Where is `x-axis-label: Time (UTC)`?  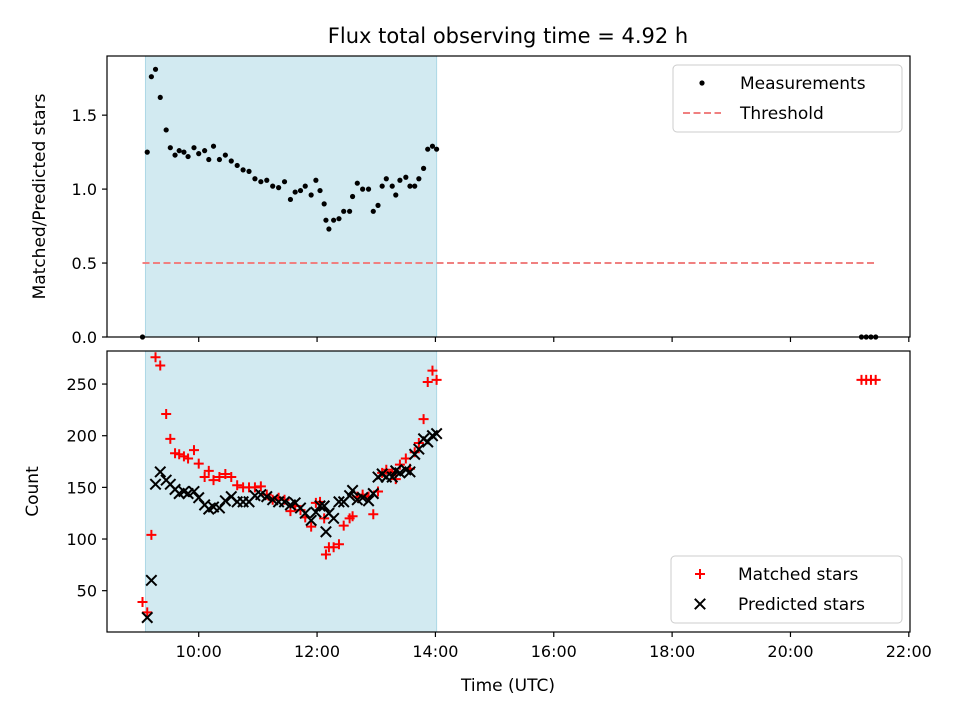 x-axis-label: Time (UTC) is located at coordinates (507, 686).